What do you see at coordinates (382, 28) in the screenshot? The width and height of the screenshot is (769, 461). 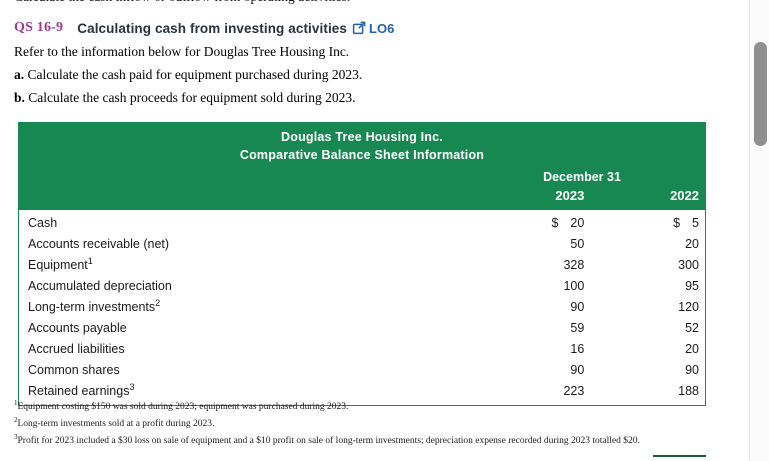 I see `lo6-label: LO6` at bounding box center [382, 28].